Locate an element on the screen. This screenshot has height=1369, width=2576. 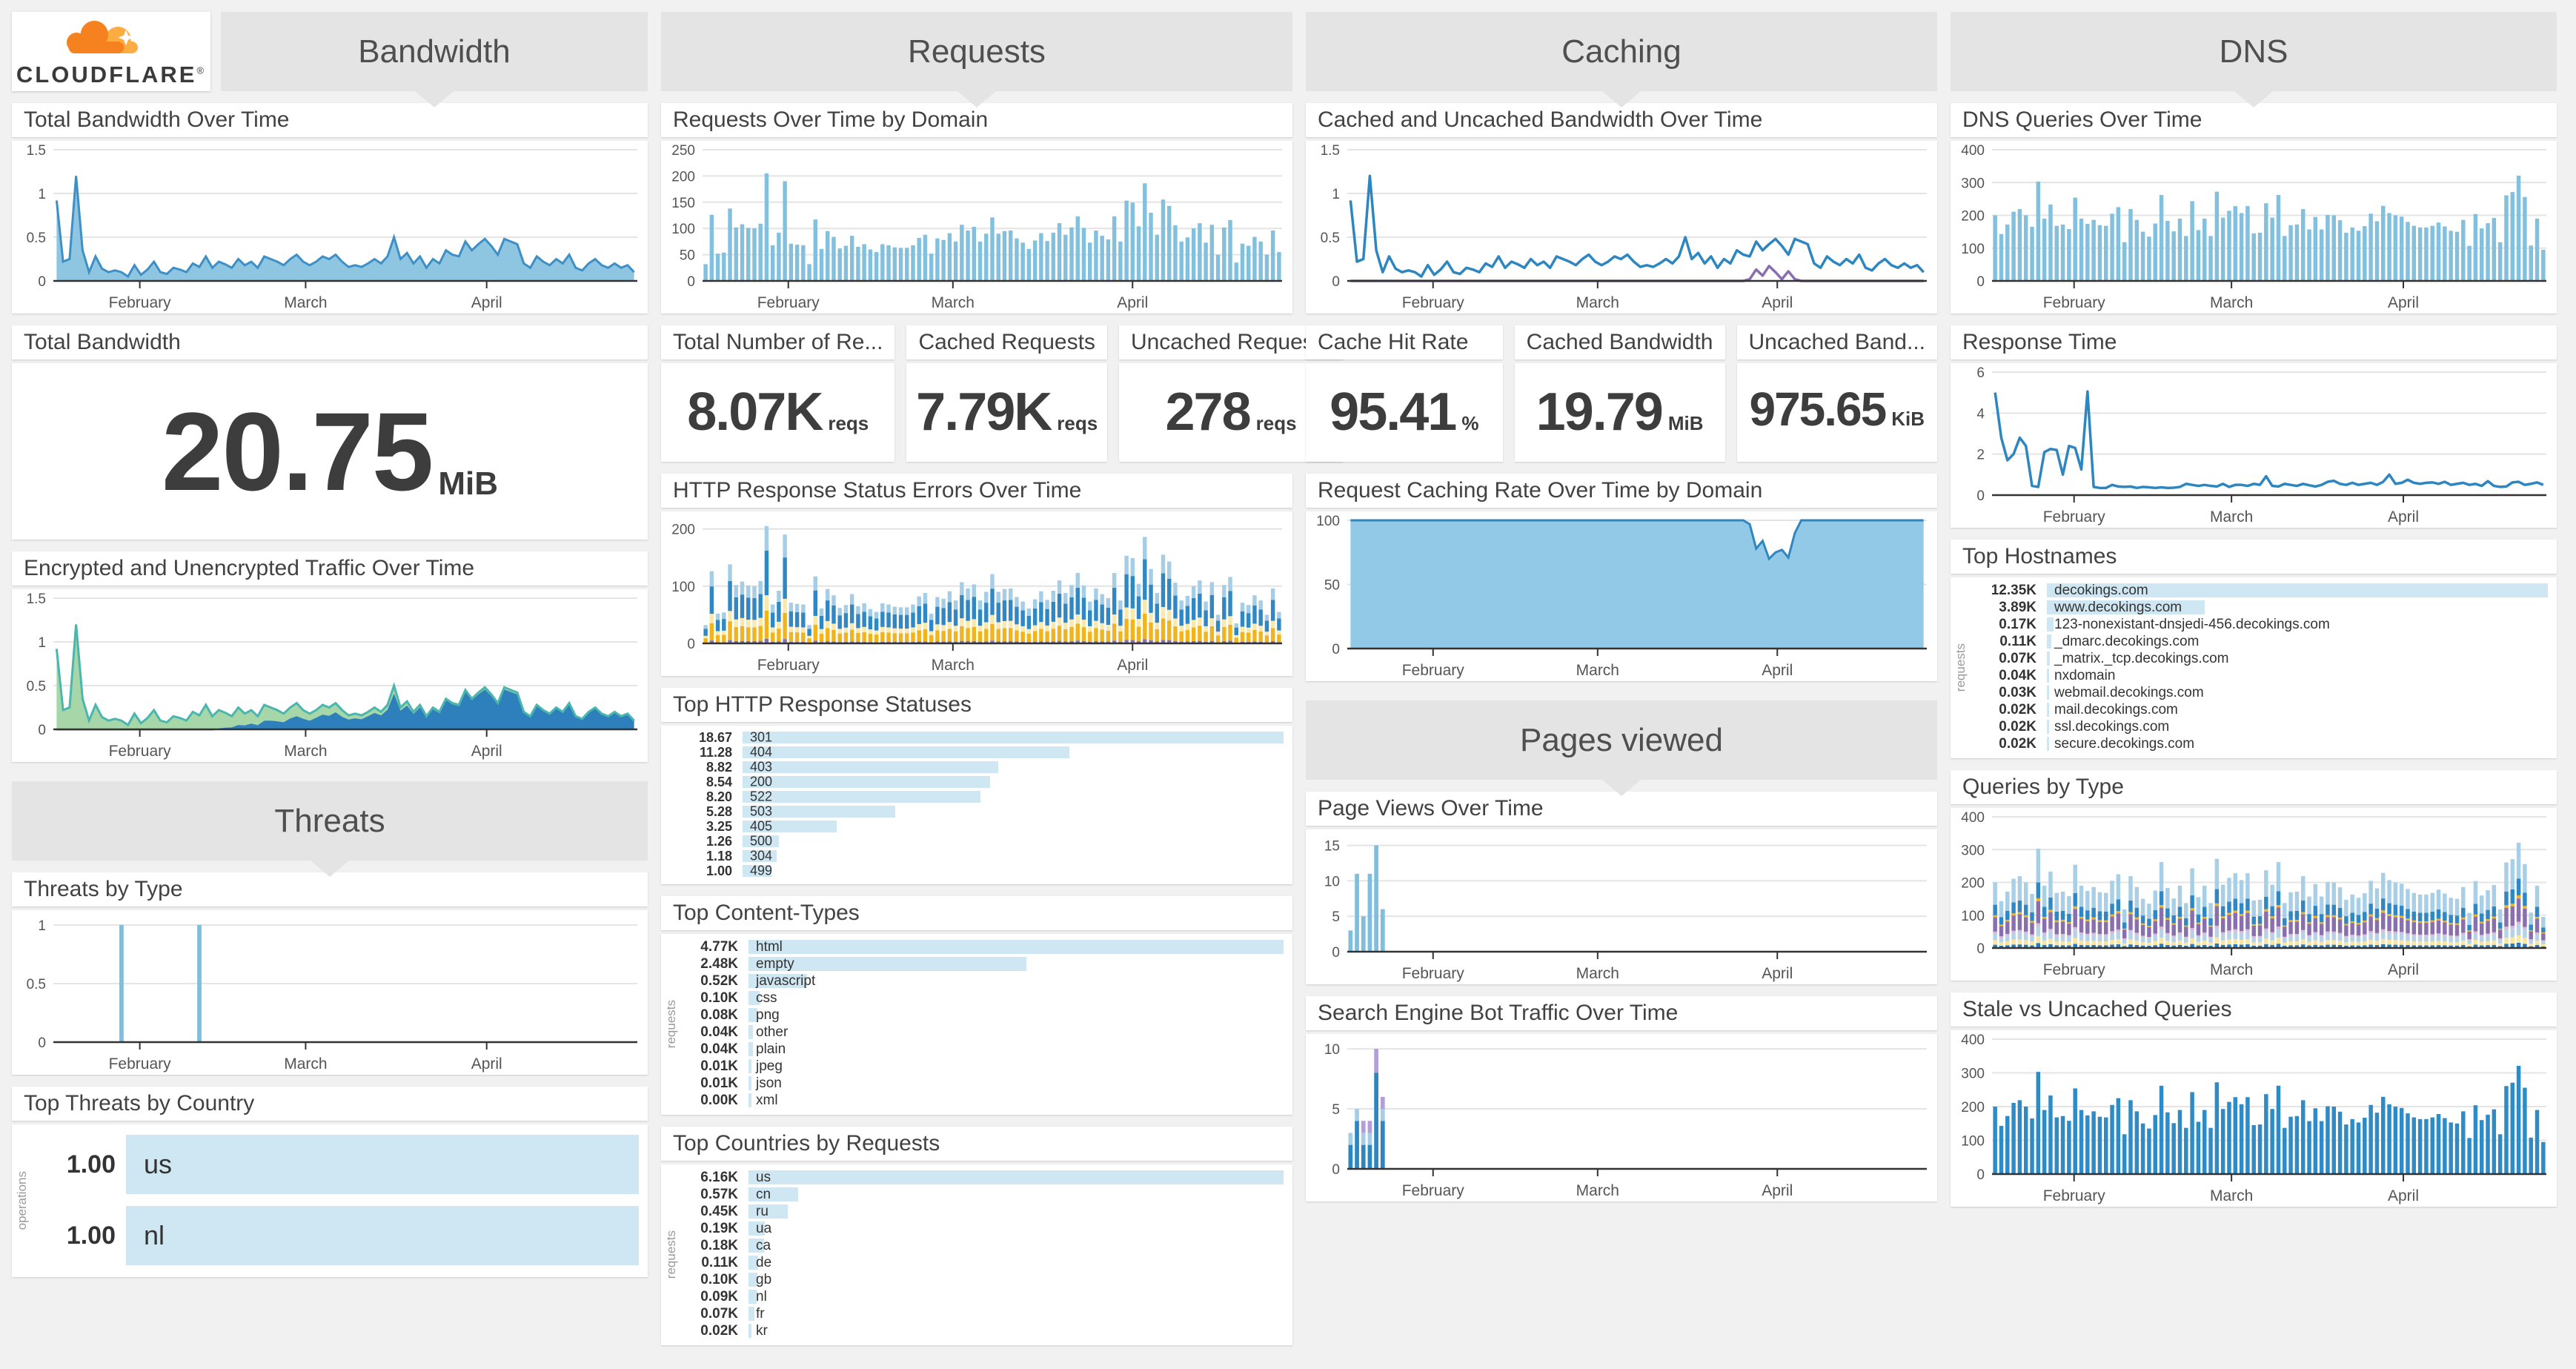
list-item-bar: 403 is located at coordinates (1014, 767).